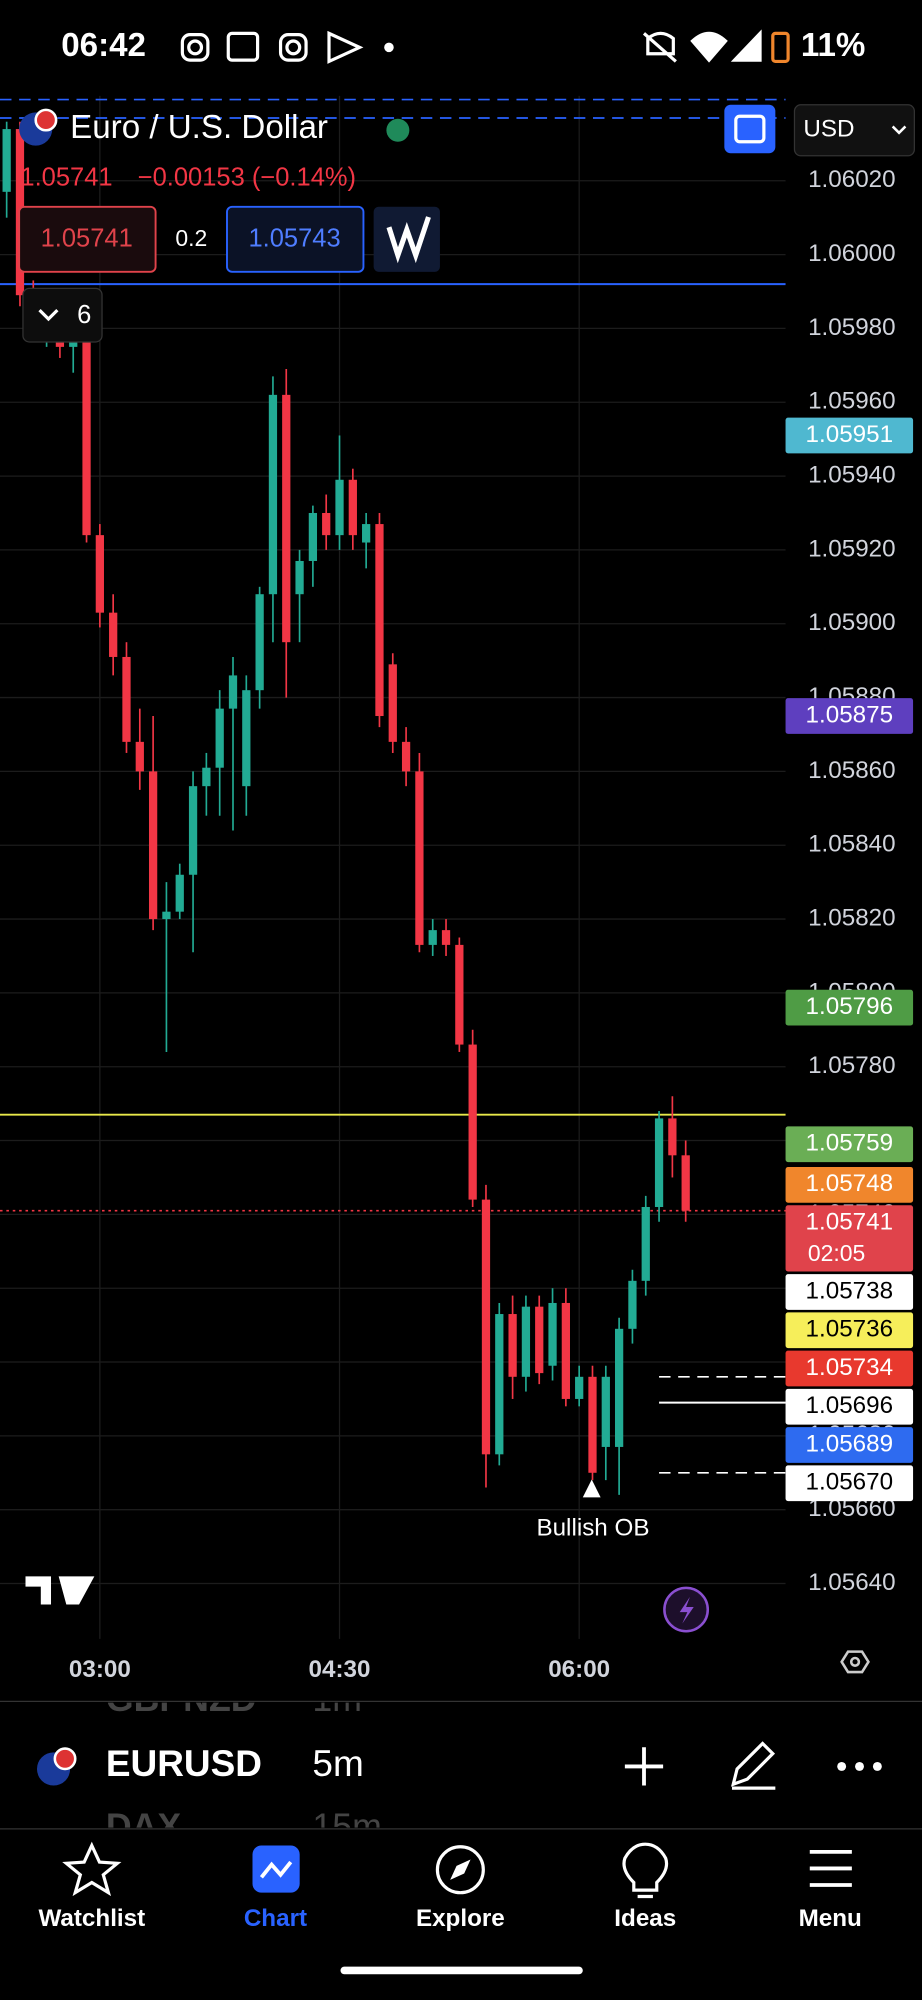 Image resolution: width=922 pixels, height=2000 pixels. What do you see at coordinates (753, 1765) in the screenshot?
I see `draw-button` at bounding box center [753, 1765].